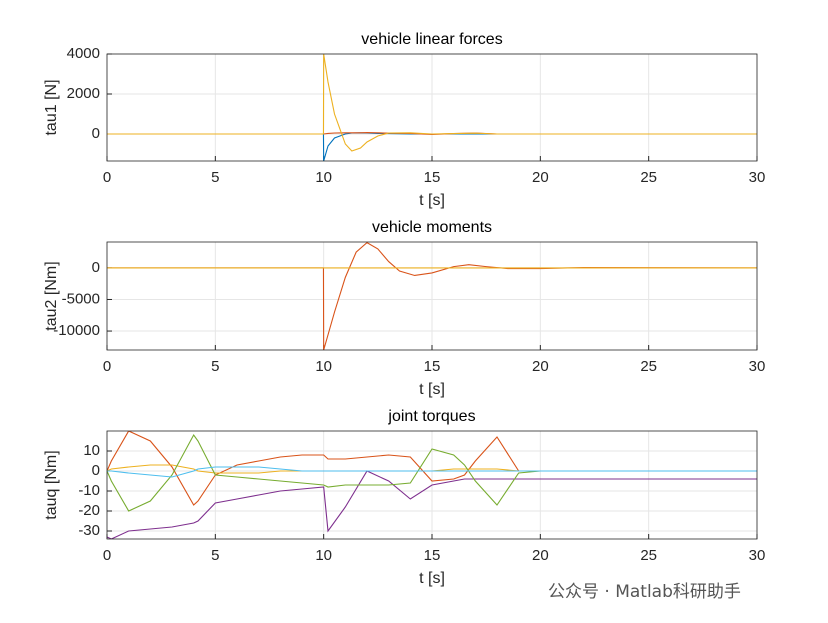  I want to click on y-tick-label: -20, so click(89, 510).